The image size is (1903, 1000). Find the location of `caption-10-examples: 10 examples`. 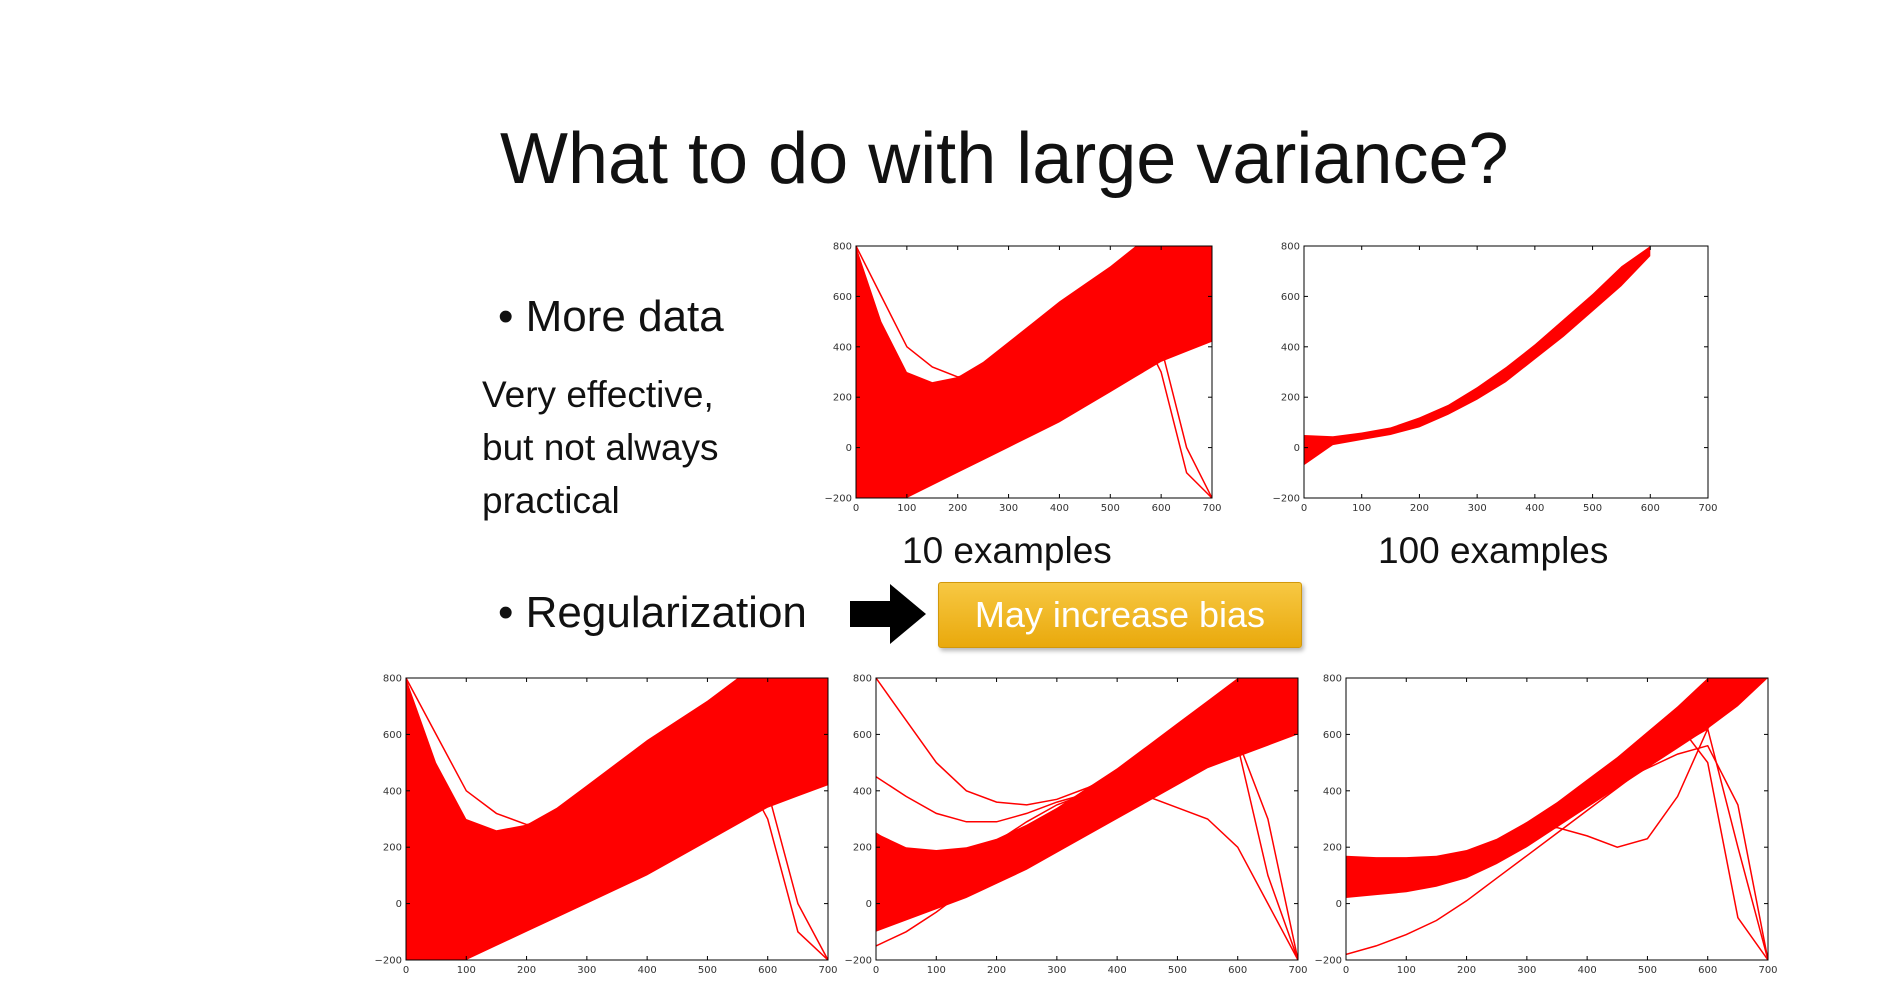

caption-10-examples: 10 examples is located at coordinates (1007, 550).